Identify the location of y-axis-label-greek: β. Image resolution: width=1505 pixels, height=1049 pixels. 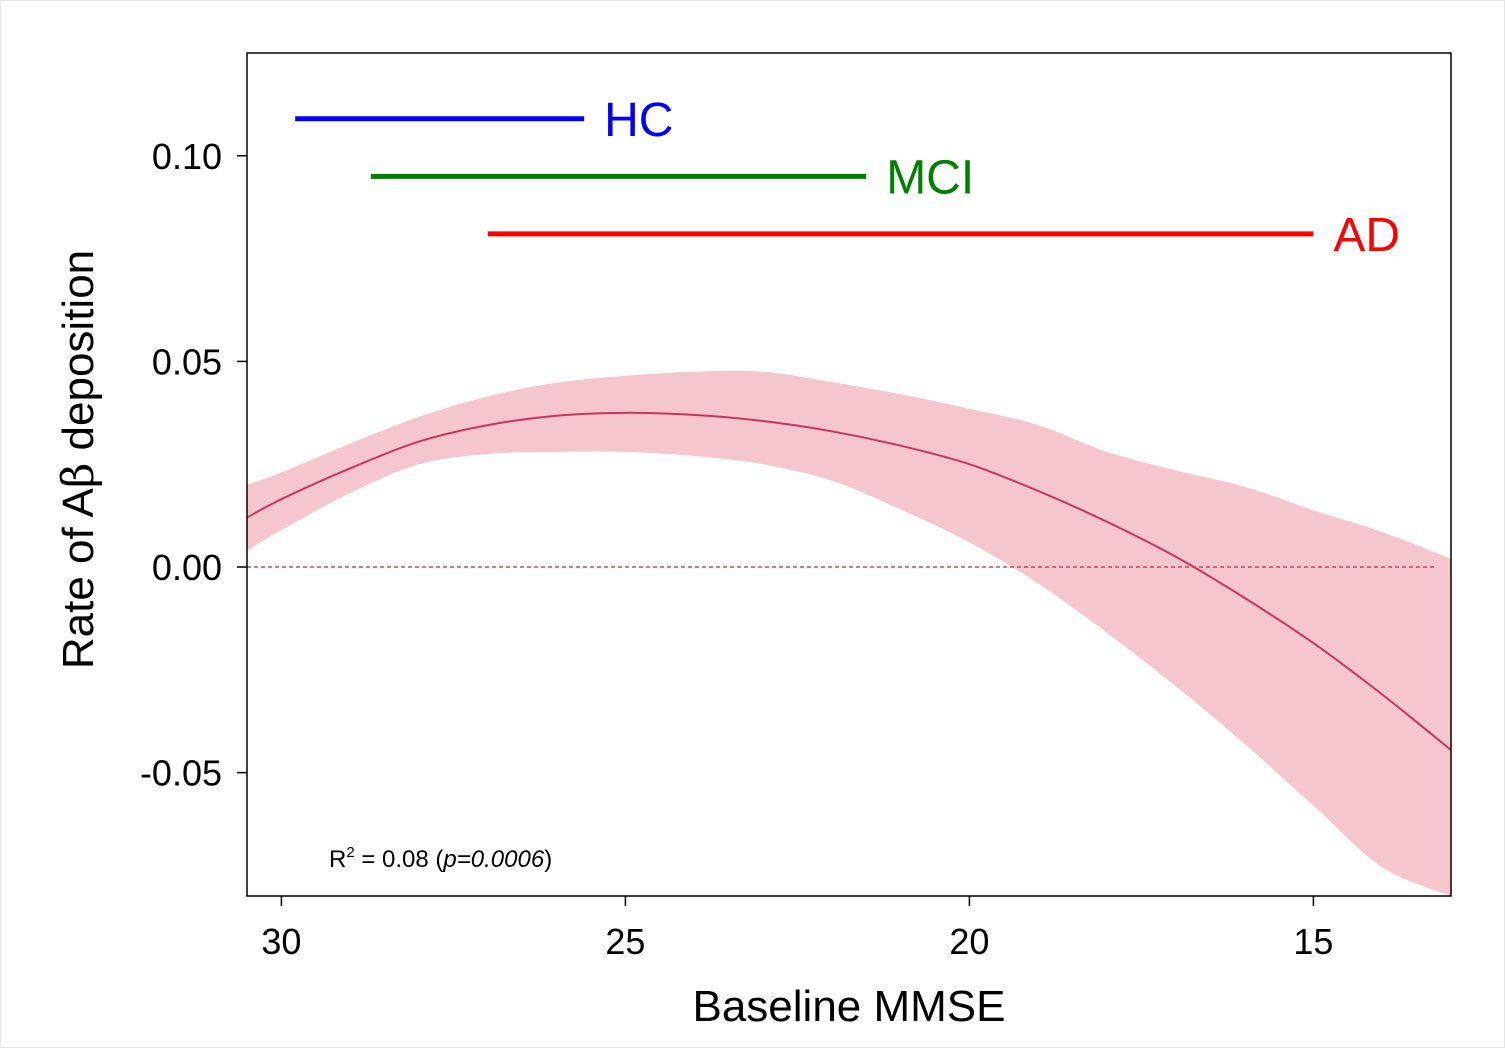
(78, 475).